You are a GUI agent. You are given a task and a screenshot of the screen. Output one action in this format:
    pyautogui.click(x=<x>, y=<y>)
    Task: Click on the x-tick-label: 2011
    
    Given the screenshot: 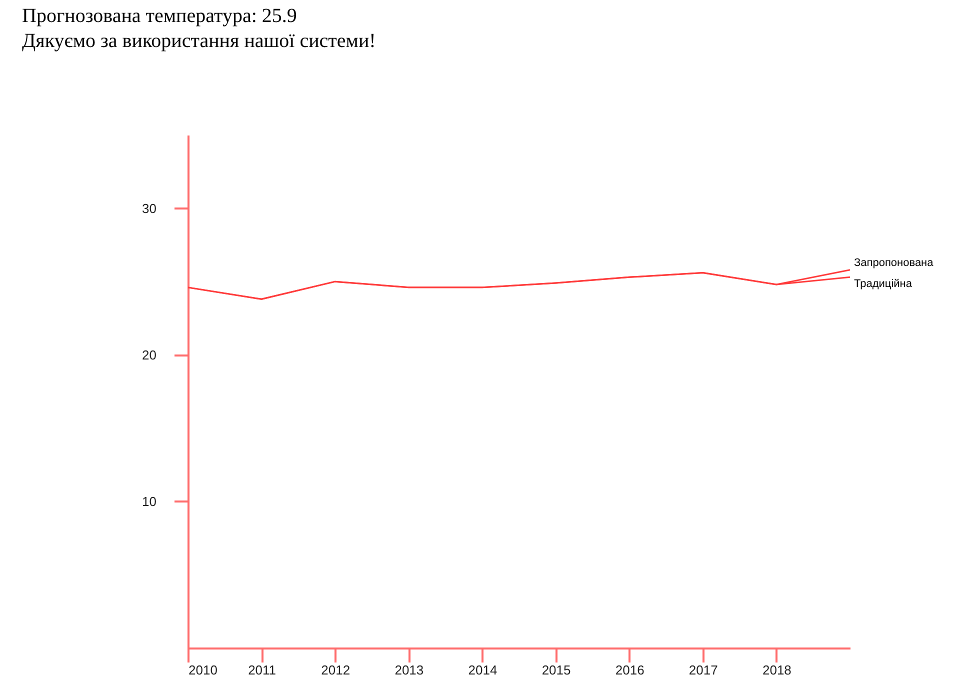 What is the action you would take?
    pyautogui.click(x=262, y=670)
    